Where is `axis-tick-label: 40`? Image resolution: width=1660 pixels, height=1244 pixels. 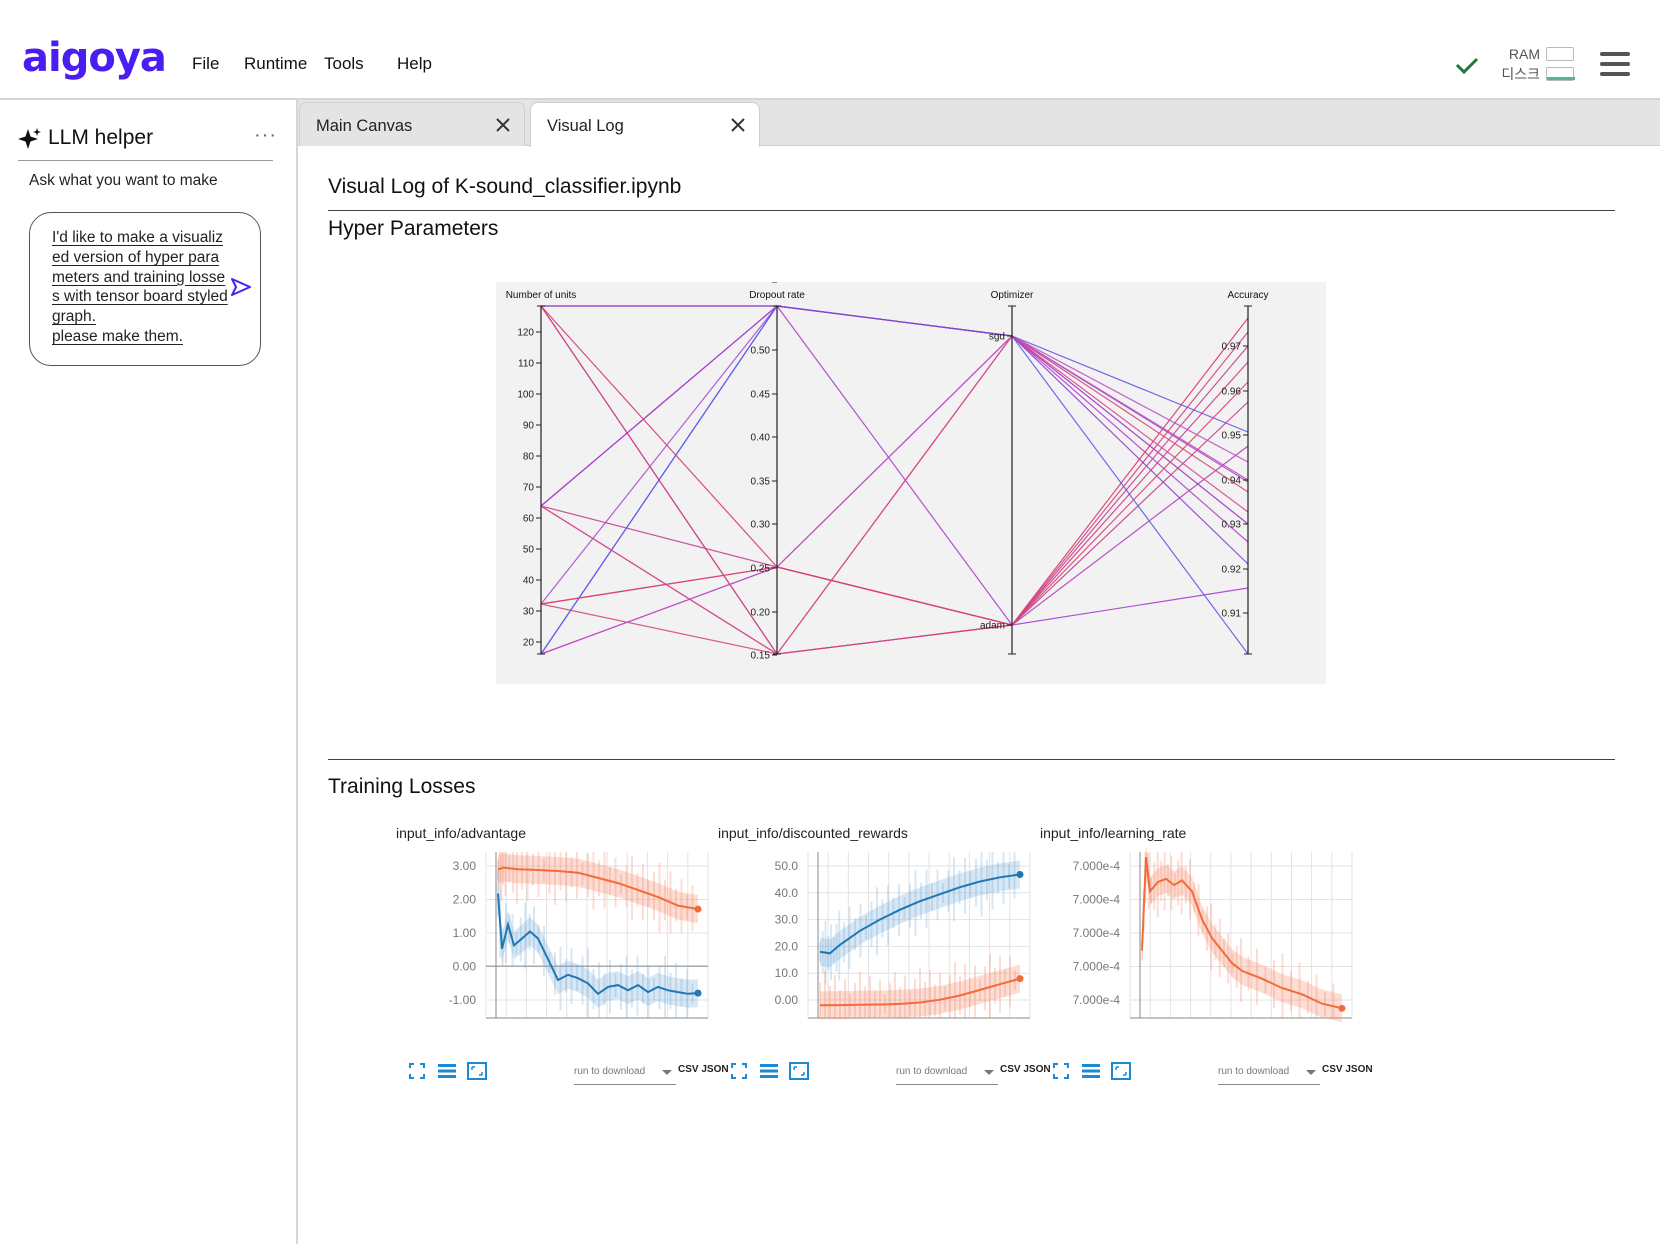 axis-tick-label: 40 is located at coordinates (529, 581).